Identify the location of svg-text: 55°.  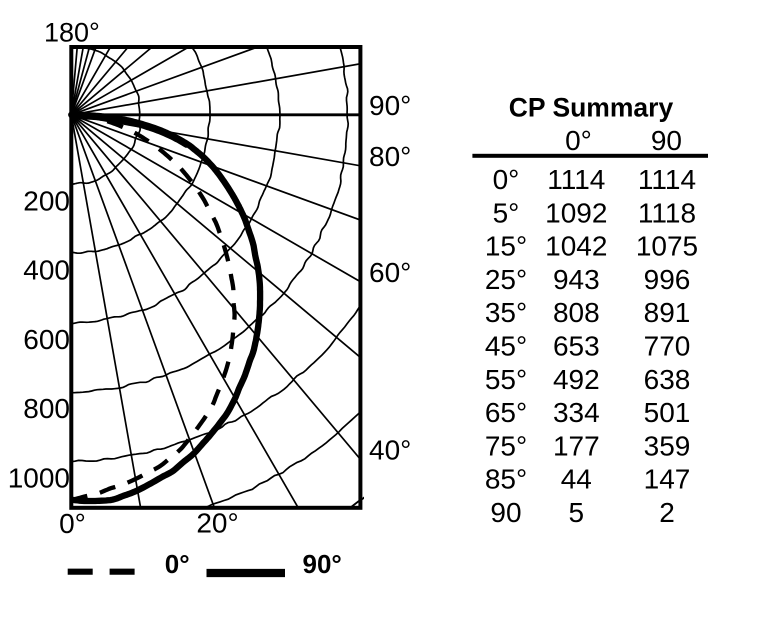
(506, 379).